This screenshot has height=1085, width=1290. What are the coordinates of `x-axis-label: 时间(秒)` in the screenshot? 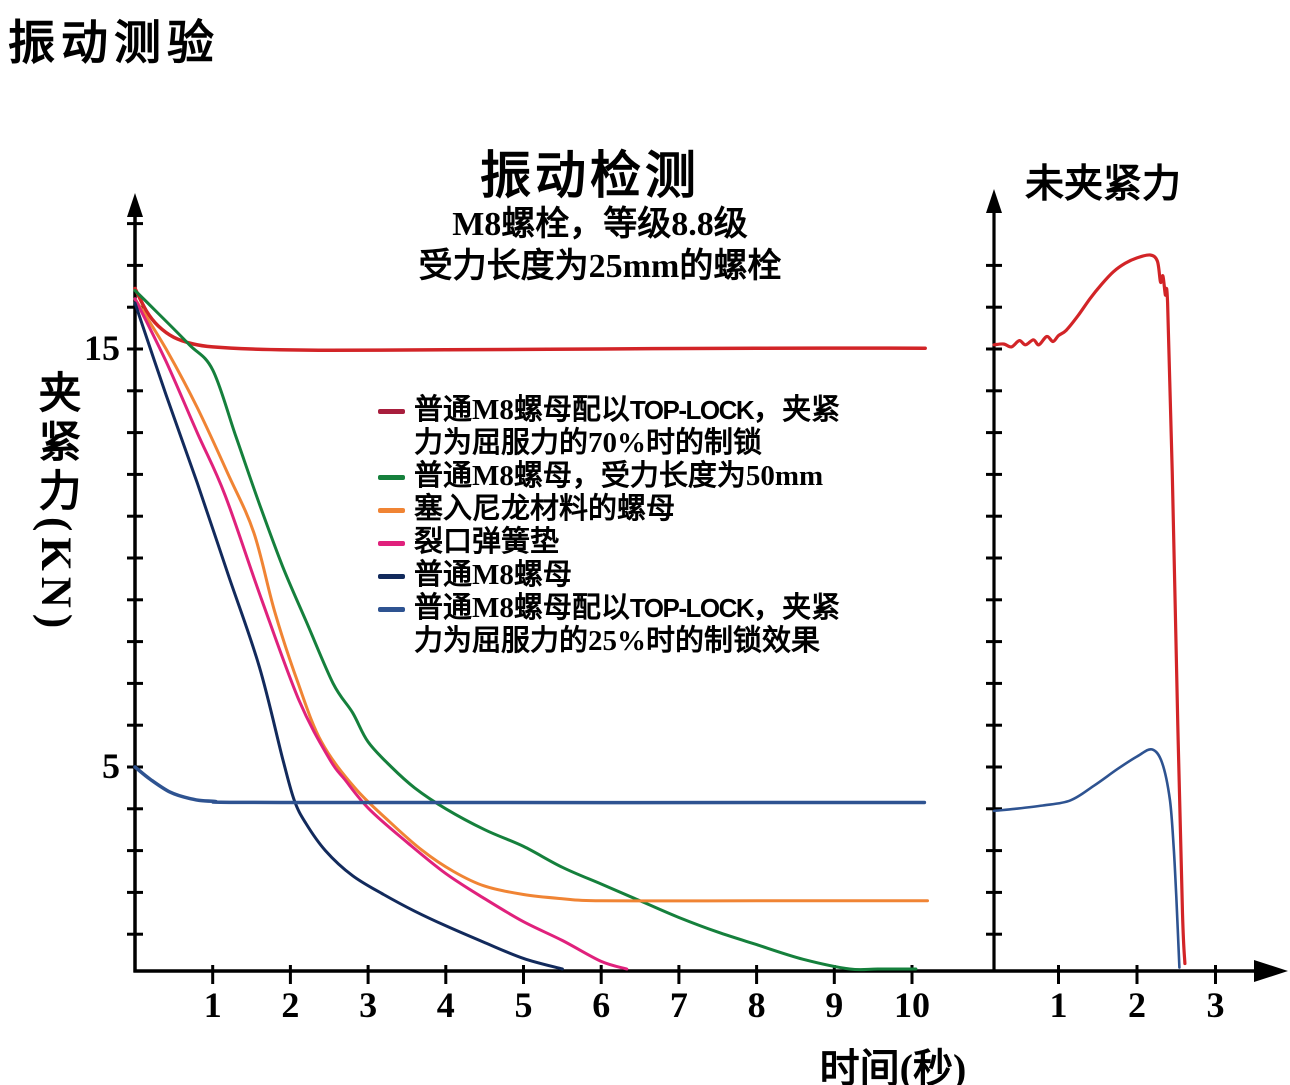 It's located at (893, 1065).